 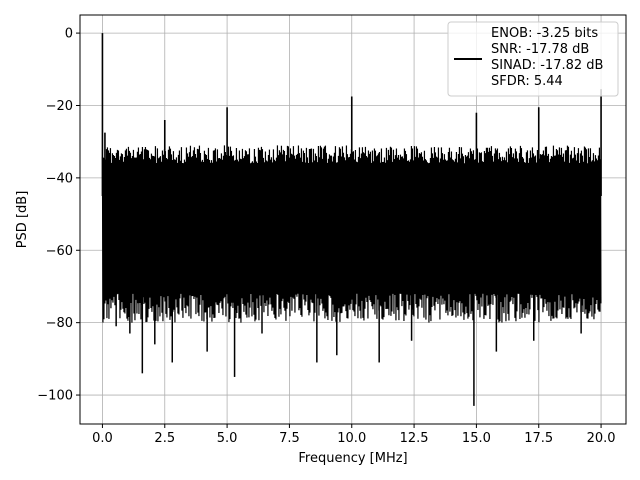 I want to click on x-tick-label: 0.0, so click(x=102, y=438).